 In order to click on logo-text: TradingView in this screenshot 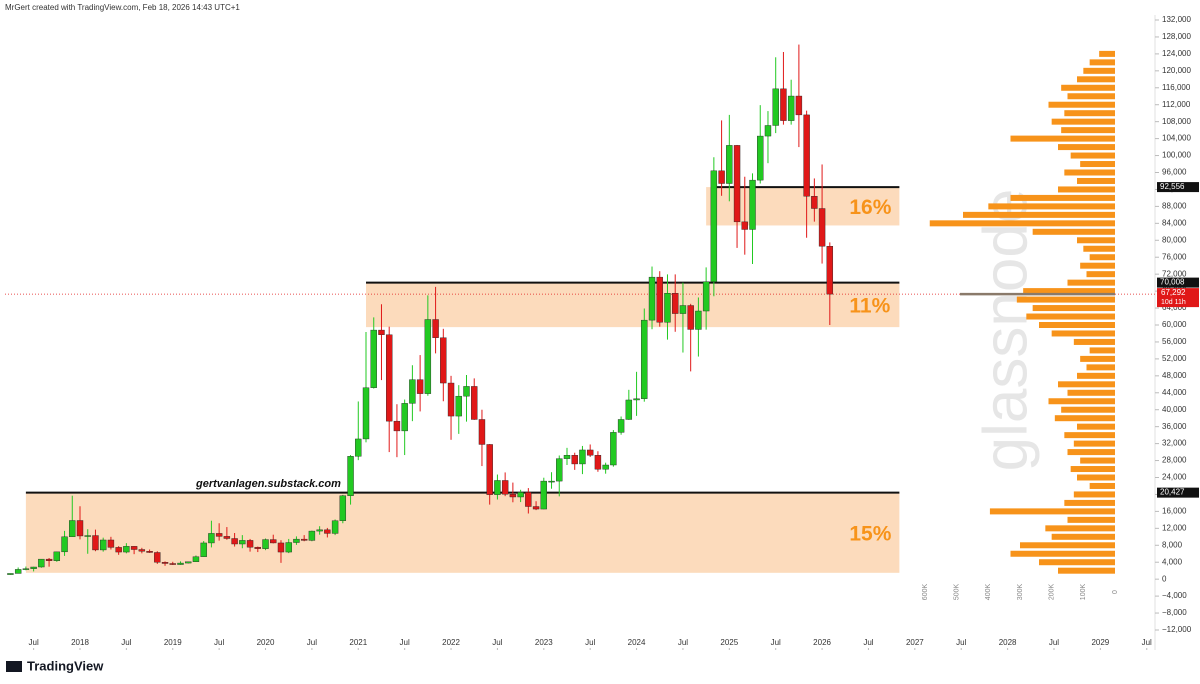, I will do `click(65, 665)`.